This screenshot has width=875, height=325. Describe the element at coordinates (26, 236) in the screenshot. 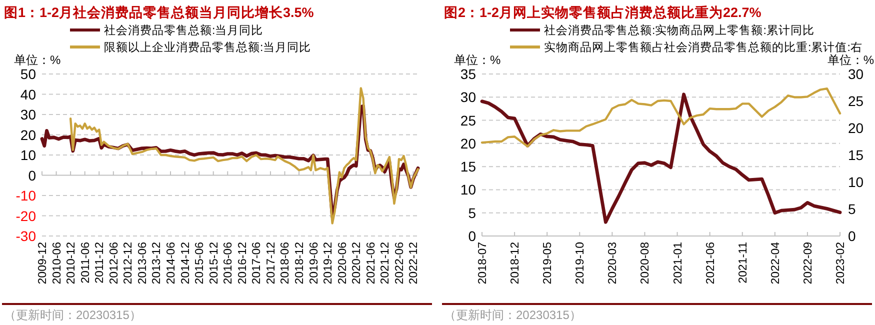

I see `y-tick-label: -30` at that location.